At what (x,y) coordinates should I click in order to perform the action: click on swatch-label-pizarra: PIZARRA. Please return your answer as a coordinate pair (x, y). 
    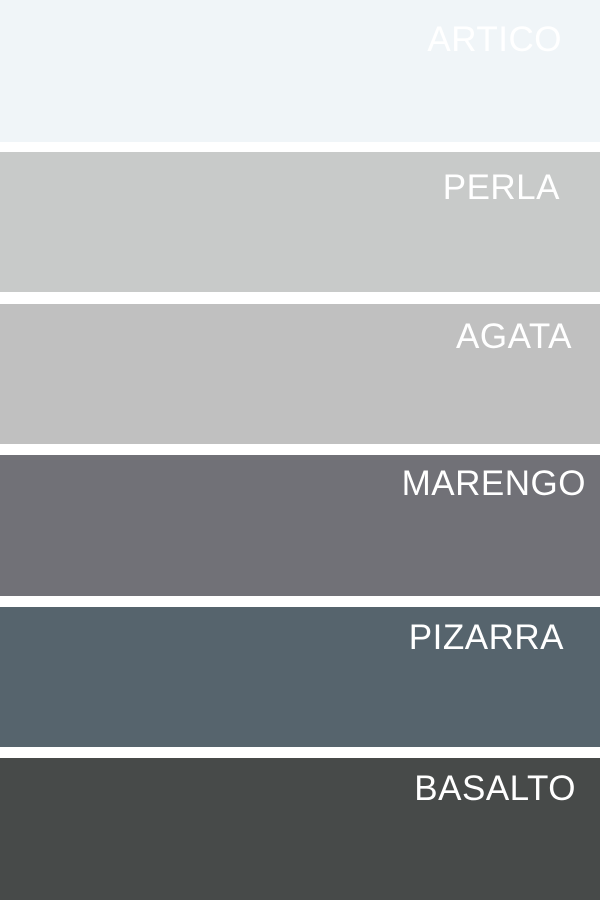
    Looking at the image, I should click on (486, 637).